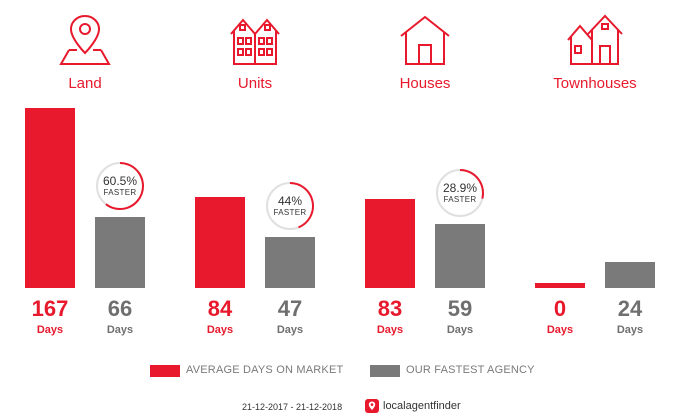 The width and height of the screenshot is (700, 420). I want to click on faster-arc-houses, so click(471, 184).